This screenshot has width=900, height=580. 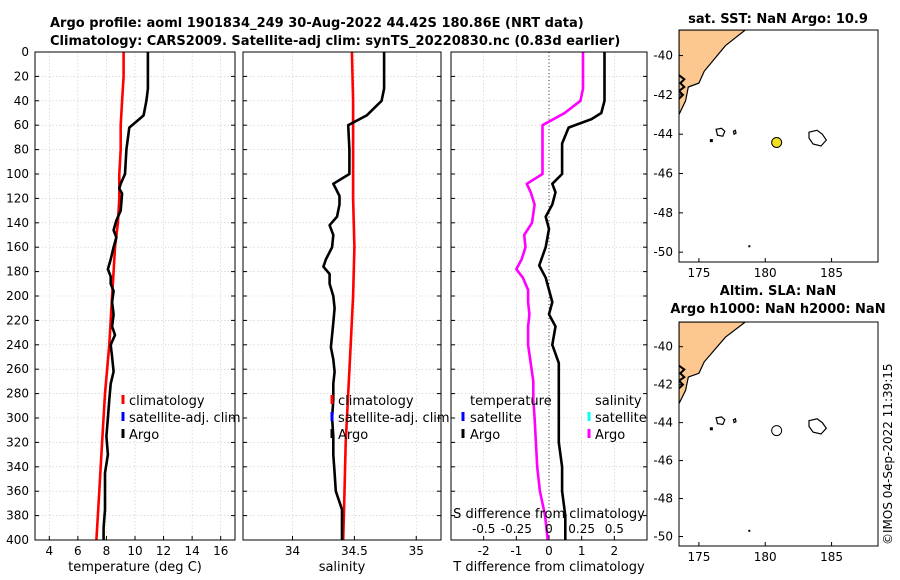 What do you see at coordinates (163, 551) in the screenshot?
I see `x-tick-label: 12` at bounding box center [163, 551].